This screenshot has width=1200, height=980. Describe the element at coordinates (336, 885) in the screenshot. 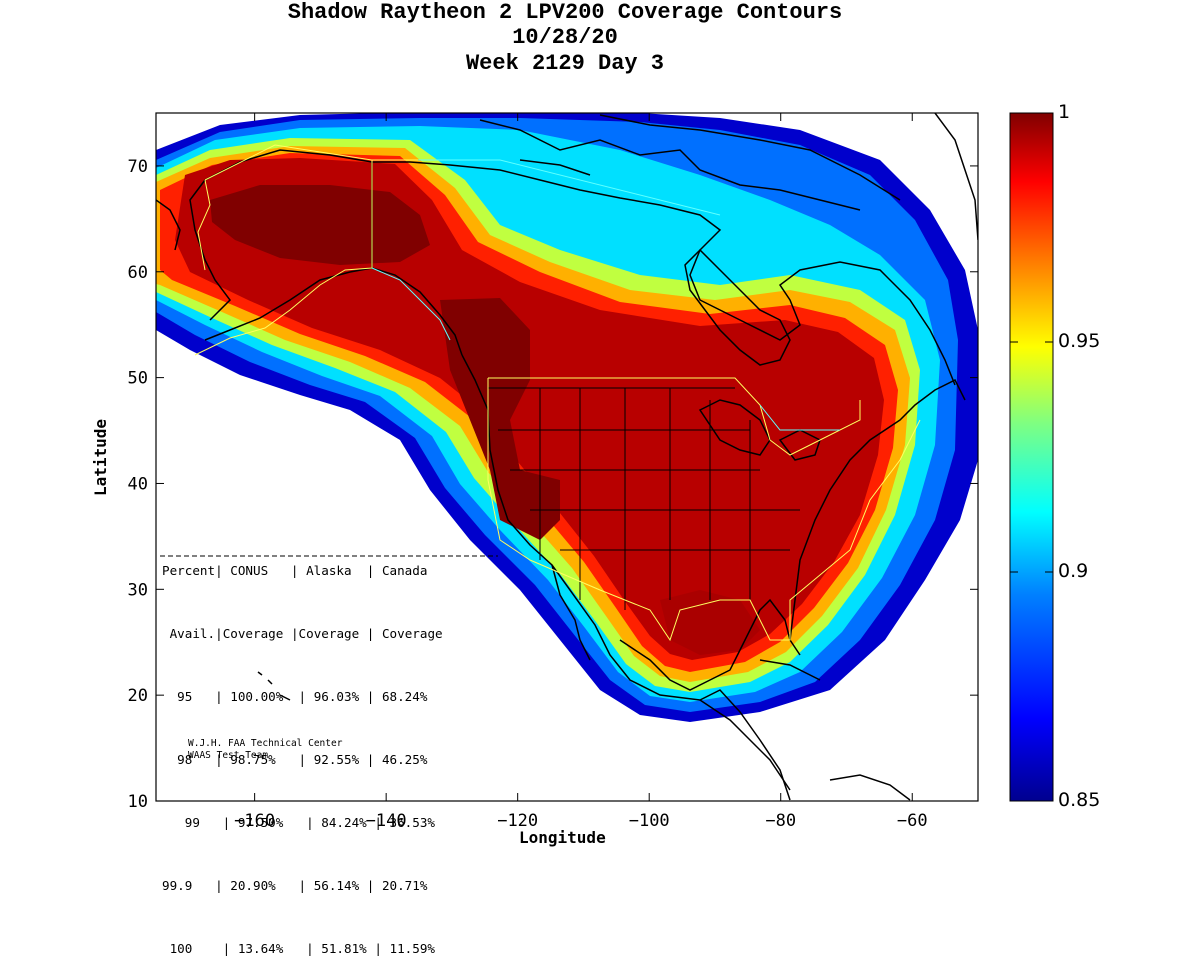

I see `stats-cell: 56.14%` at that location.